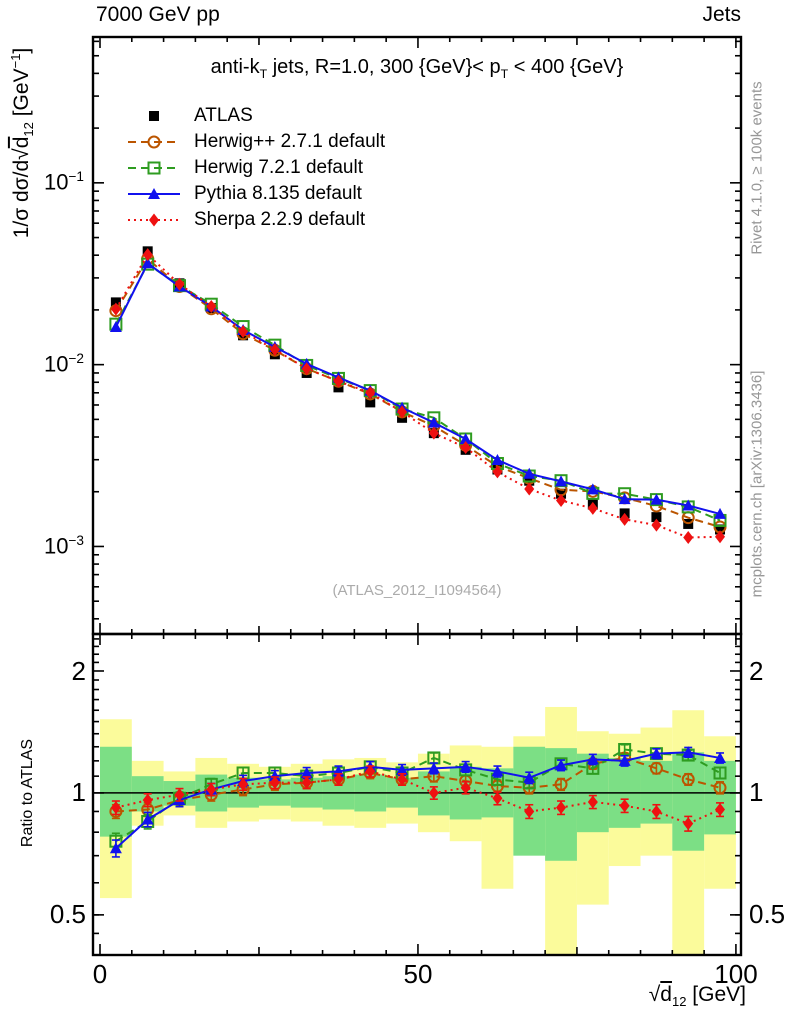 This screenshot has width=786, height=1024. Describe the element at coordinates (756, 671) in the screenshot. I see `ratio-ytick-2-right: 2` at that location.